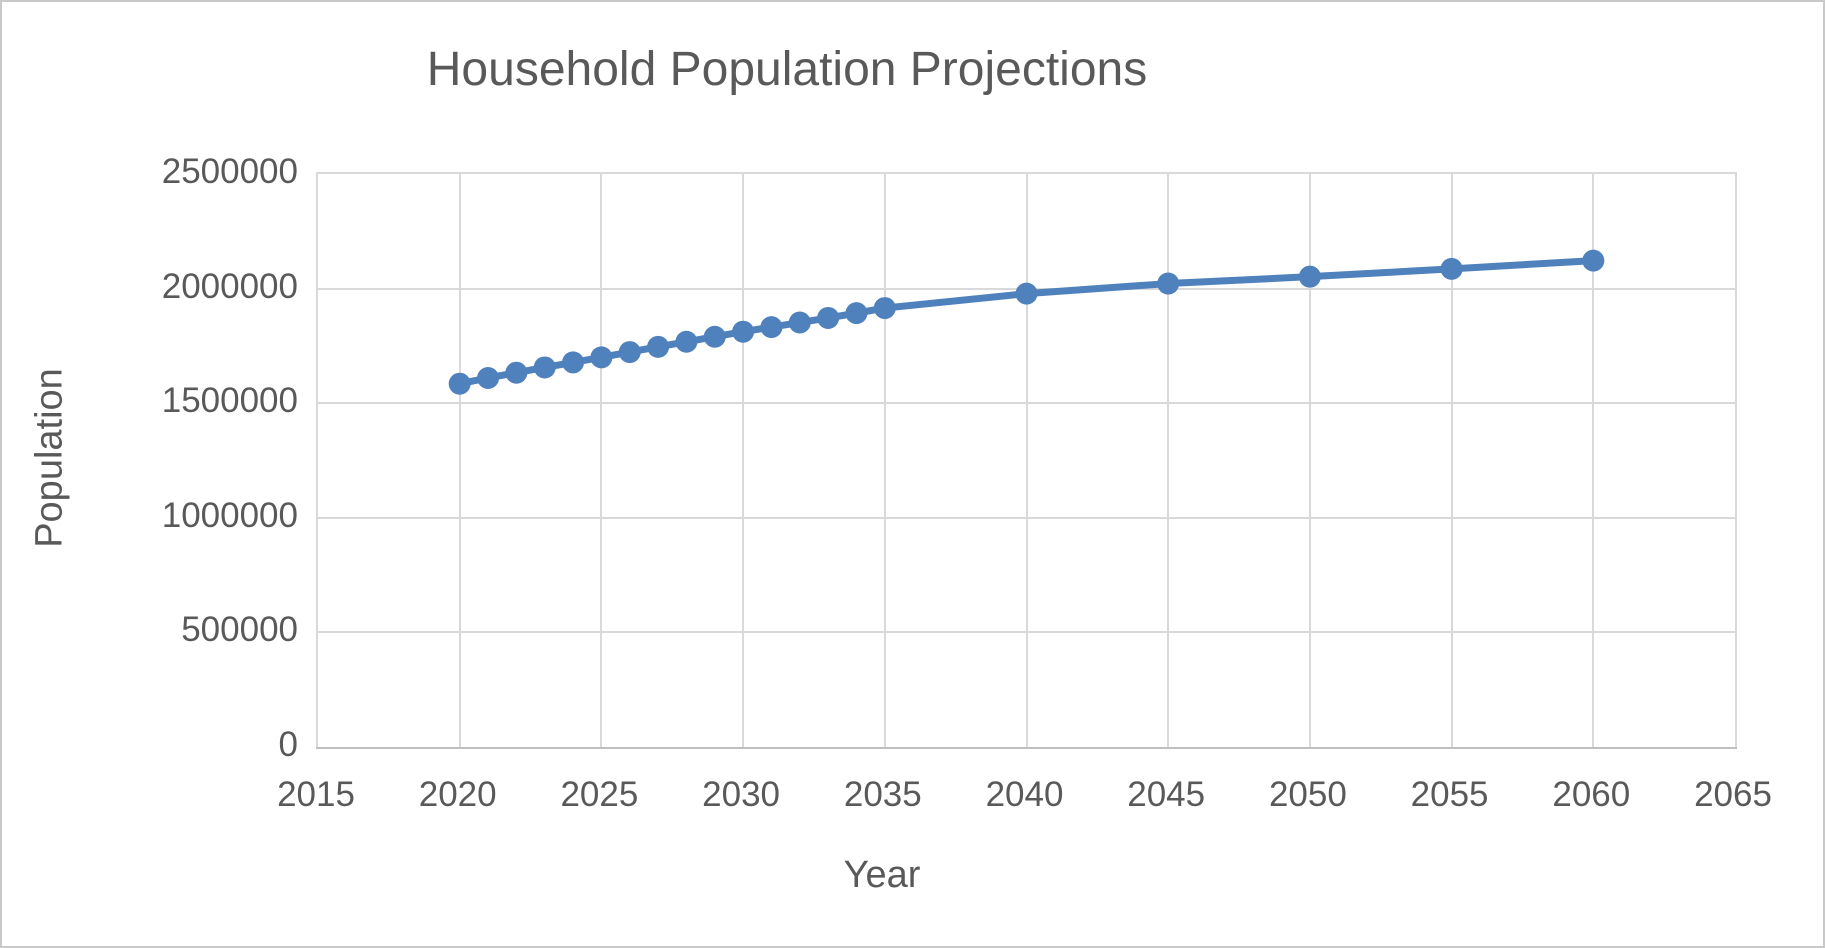  Describe the element at coordinates (1307, 794) in the screenshot. I see `x-tick-label: 2050` at that location.